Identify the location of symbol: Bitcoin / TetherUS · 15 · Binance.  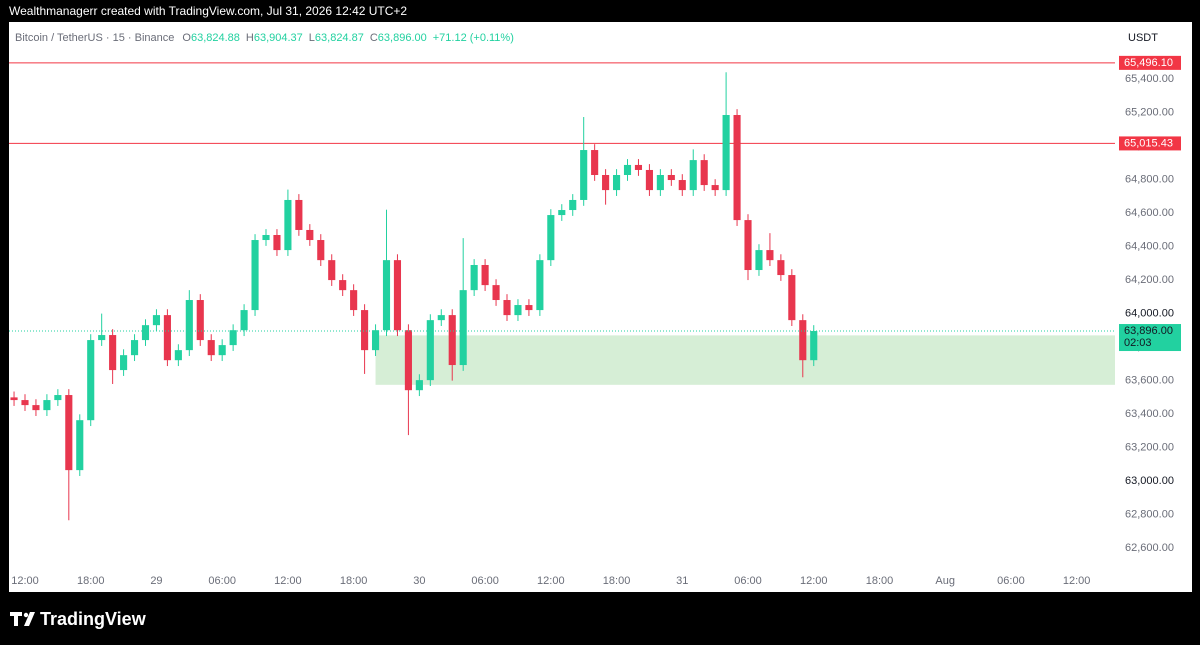
(94, 38).